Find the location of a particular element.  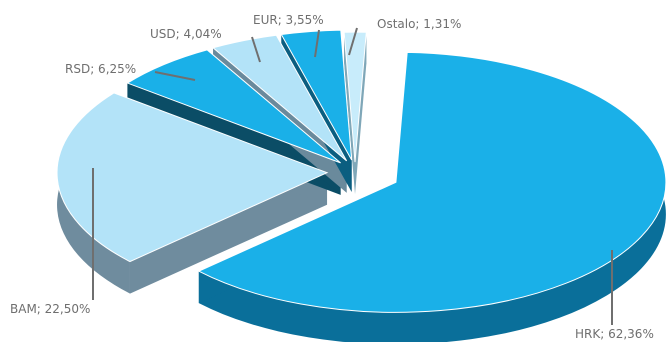

label-rsd: RSD; 6,25% is located at coordinates (100, 69).